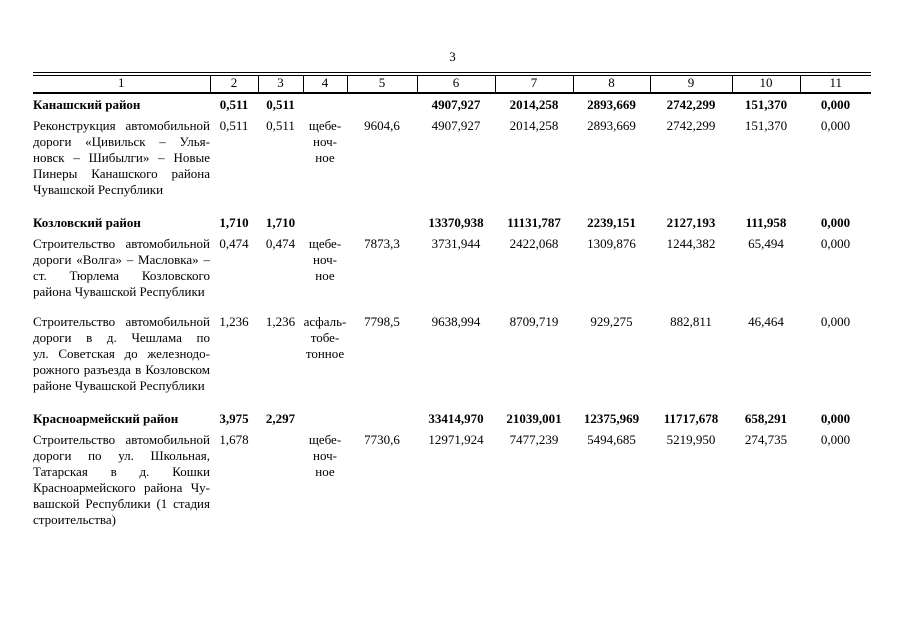 This screenshot has height=640, width=905. I want to click on value-cell: 7477,239, so click(534, 439).